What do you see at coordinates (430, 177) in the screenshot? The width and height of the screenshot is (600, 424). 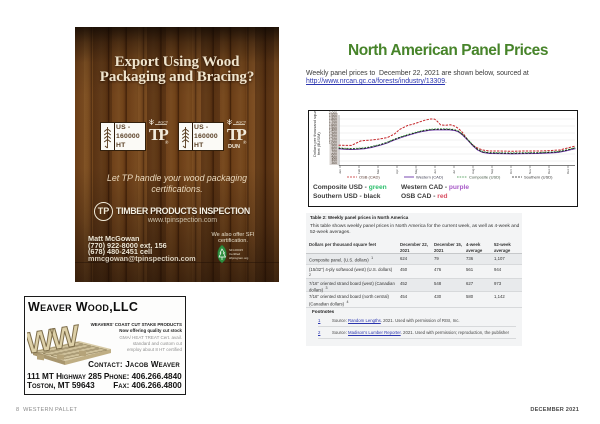 I see `svg-text: Western (CAD)` at bounding box center [430, 177].